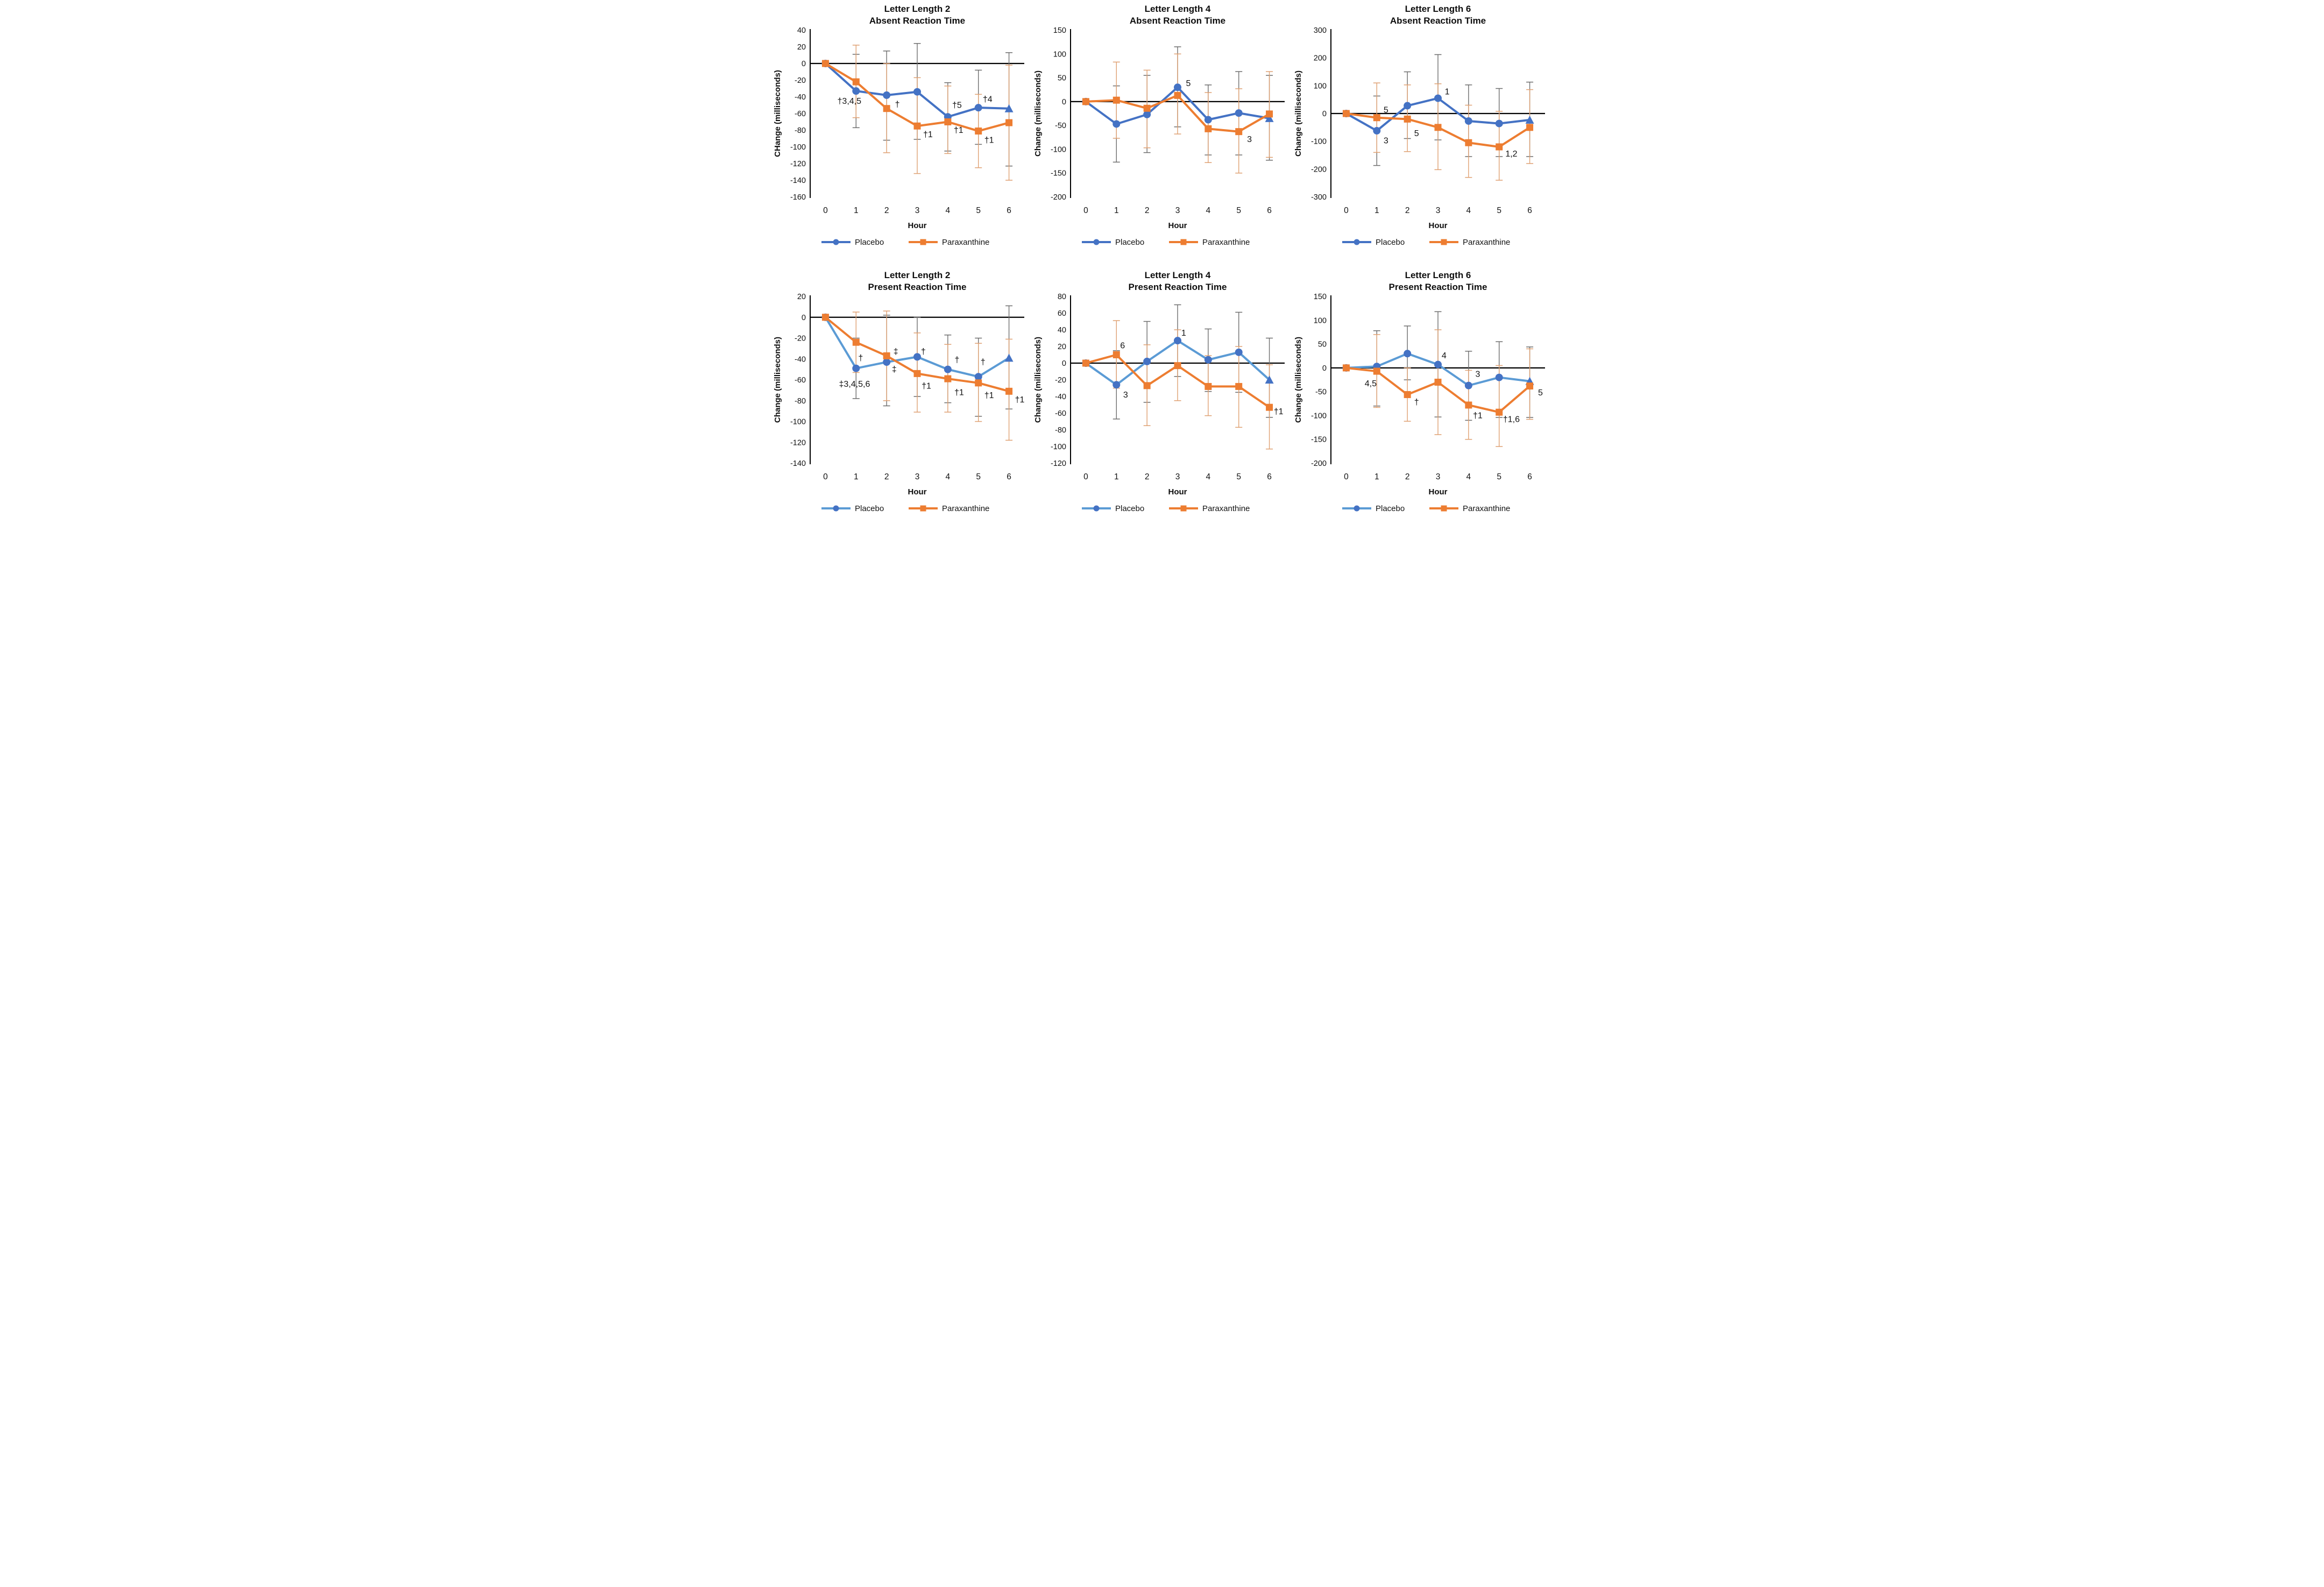 The height and width of the screenshot is (1587, 2324). What do you see at coordinates (1096, 508) in the screenshot?
I see `legend-marker-circle` at bounding box center [1096, 508].